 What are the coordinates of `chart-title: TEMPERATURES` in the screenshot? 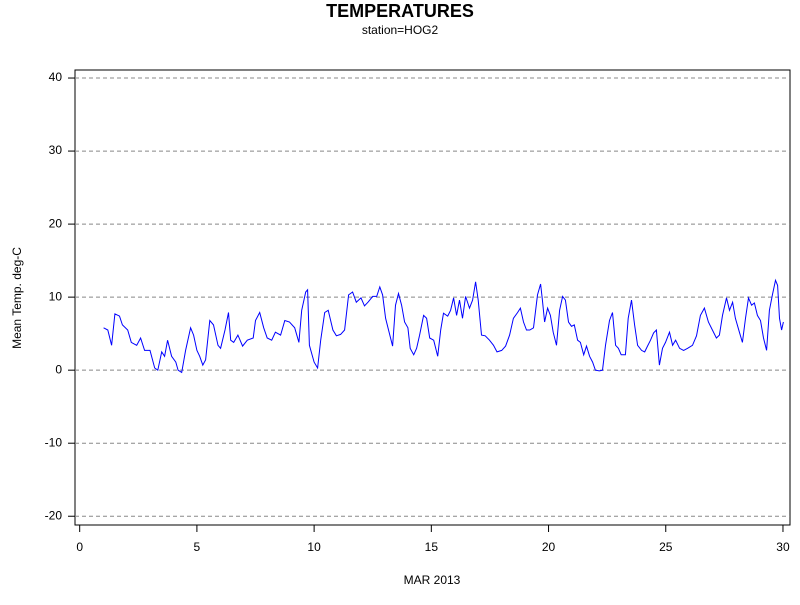 It's located at (400, 11).